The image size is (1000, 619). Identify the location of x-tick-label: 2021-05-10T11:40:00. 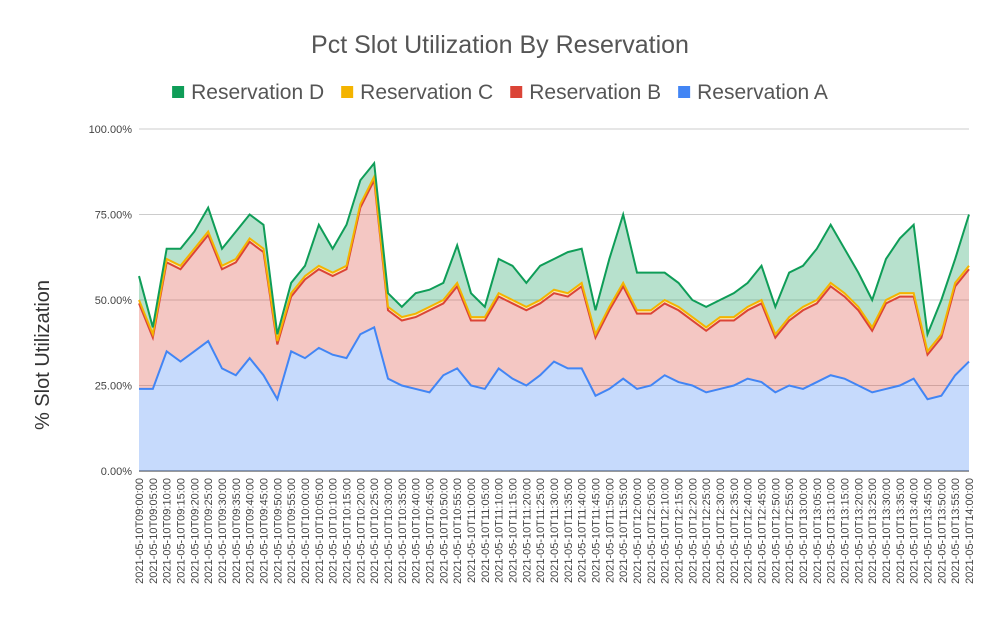
(583, 530).